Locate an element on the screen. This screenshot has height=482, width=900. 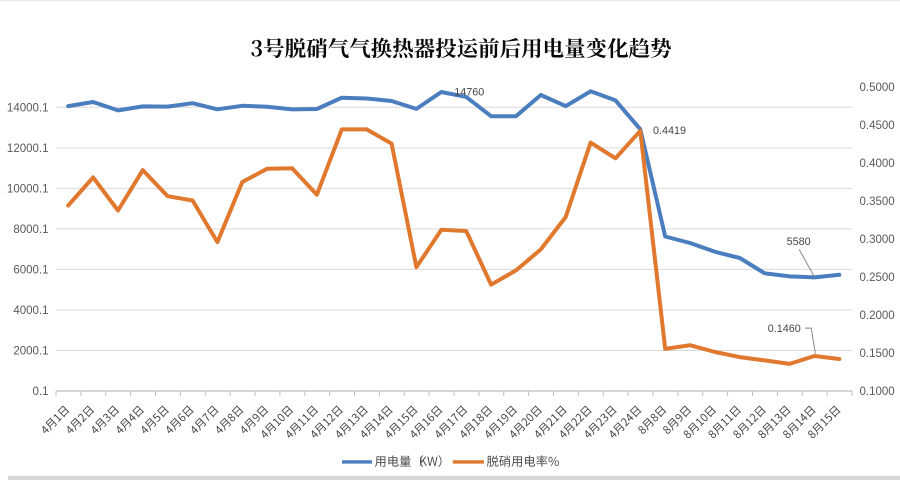
svg-text: 0.4000 is located at coordinates (877, 164).